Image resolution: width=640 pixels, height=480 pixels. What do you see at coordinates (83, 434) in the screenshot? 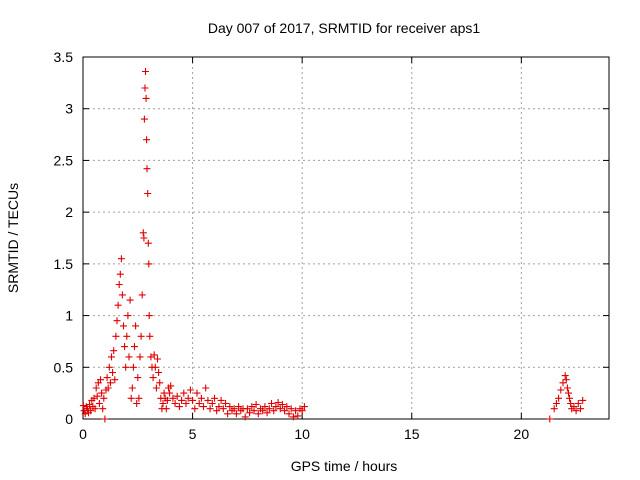
I see `x-tick-label: 0` at bounding box center [83, 434].